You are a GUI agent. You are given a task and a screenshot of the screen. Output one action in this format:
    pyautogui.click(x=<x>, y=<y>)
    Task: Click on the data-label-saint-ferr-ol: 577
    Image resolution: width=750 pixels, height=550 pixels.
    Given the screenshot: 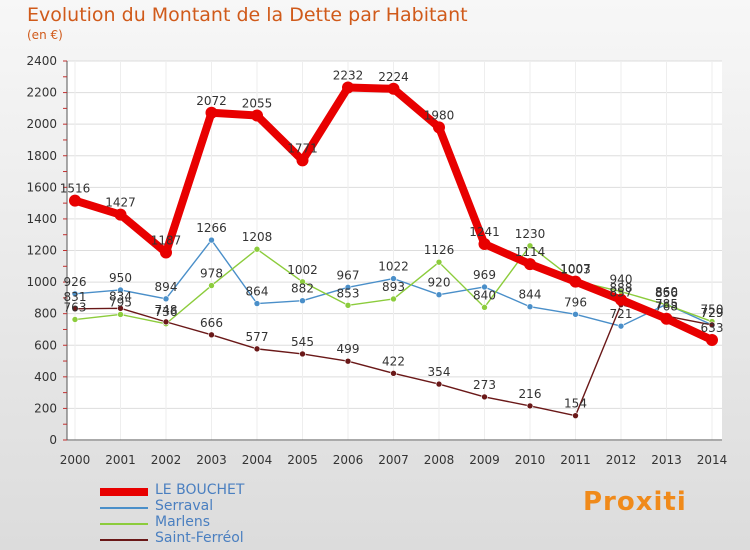 What is the action you would take?
    pyautogui.click(x=257, y=337)
    